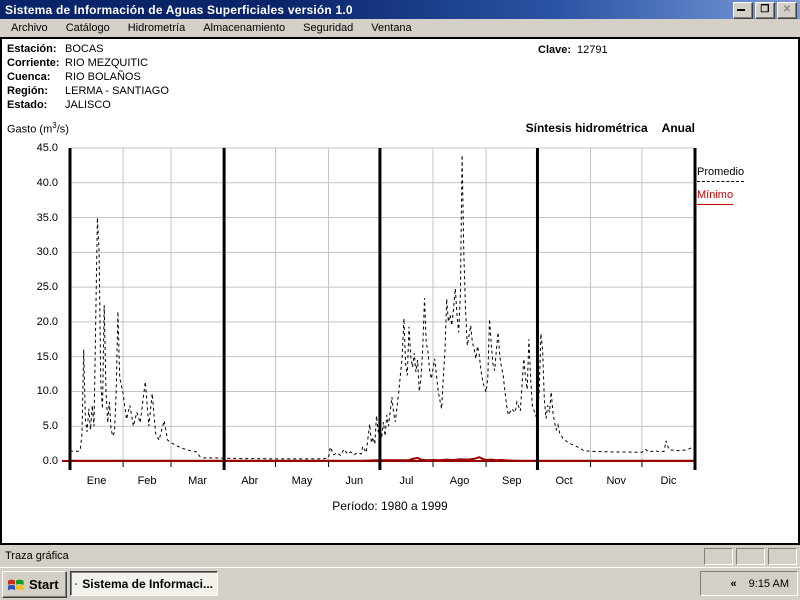  I want to click on y-axis-title-sup: 3, so click(54, 125).